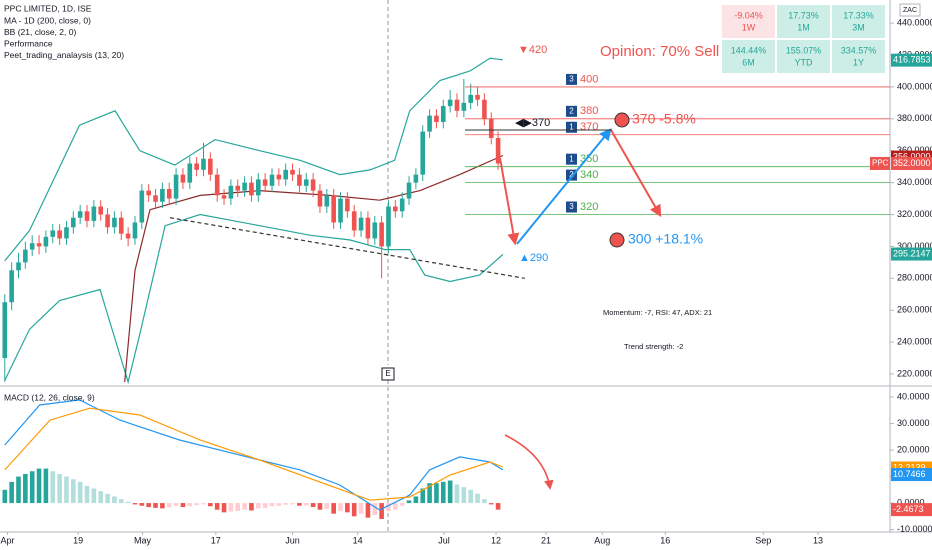  What do you see at coordinates (911, 502) in the screenshot?
I see `y-tick-label: 0.0000` at bounding box center [911, 502].